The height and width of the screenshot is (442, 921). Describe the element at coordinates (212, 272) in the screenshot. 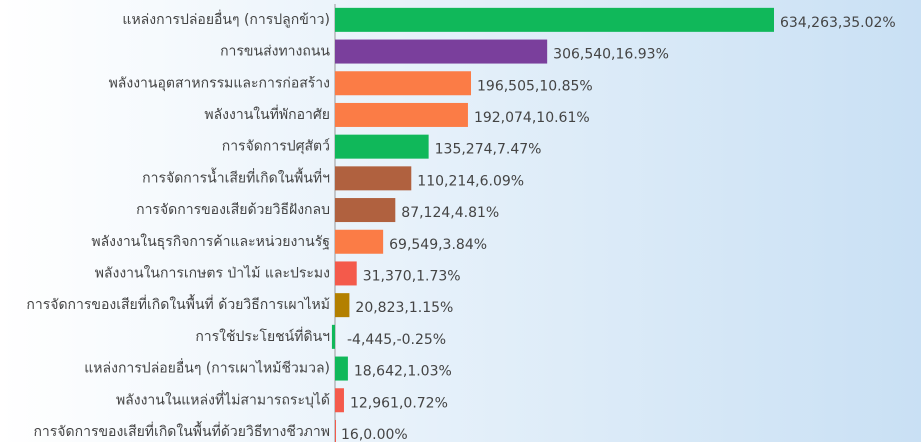

I see `category-label: พลังงานในการเกษตร ป่าไม้ และประมง` at that location.